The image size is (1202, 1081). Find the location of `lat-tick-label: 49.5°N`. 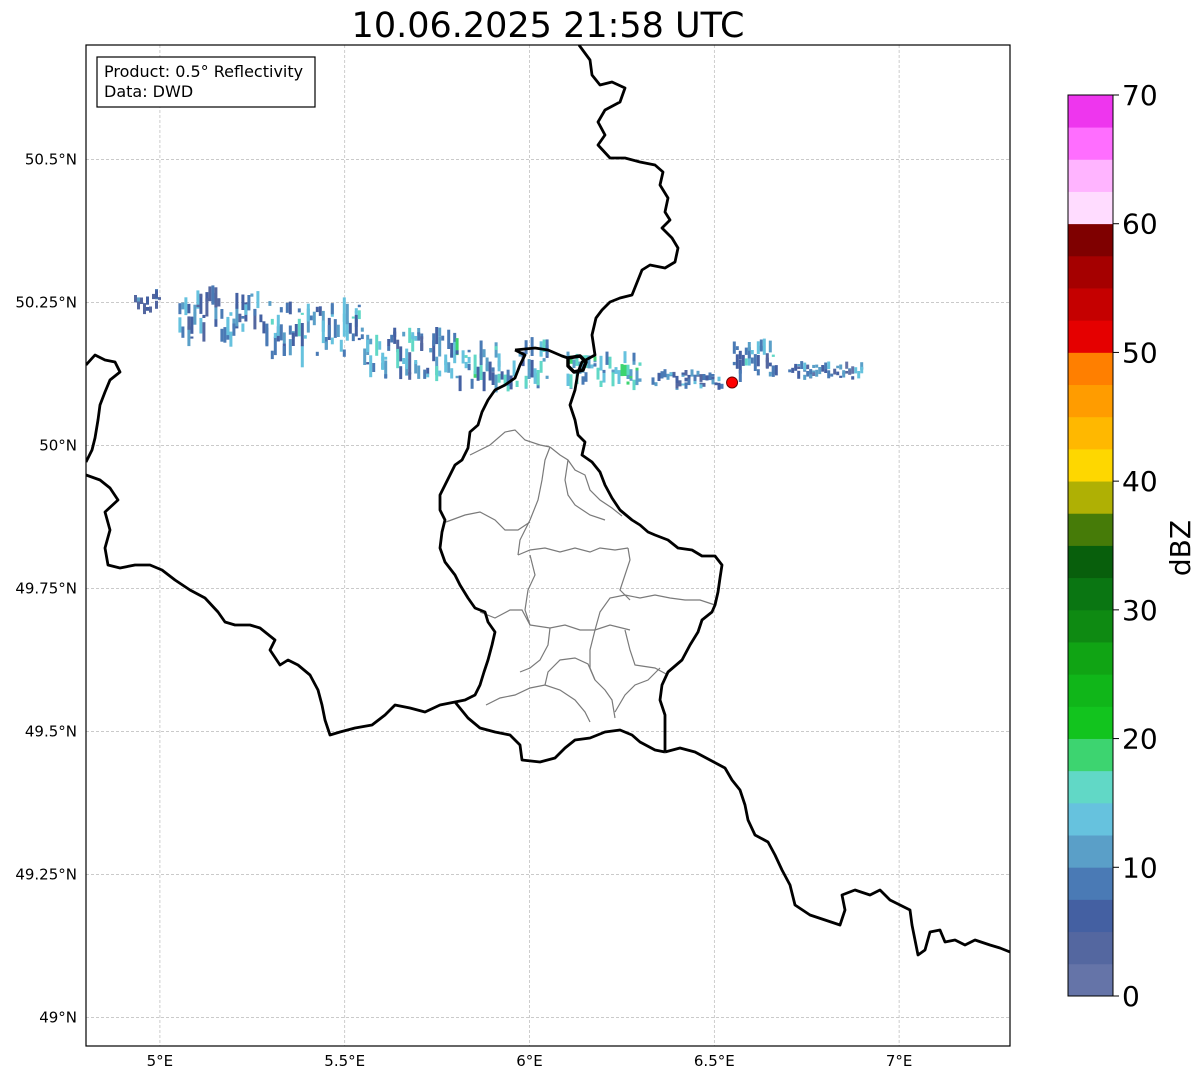

lat-tick-label: 49.5°N is located at coordinates (51, 731).